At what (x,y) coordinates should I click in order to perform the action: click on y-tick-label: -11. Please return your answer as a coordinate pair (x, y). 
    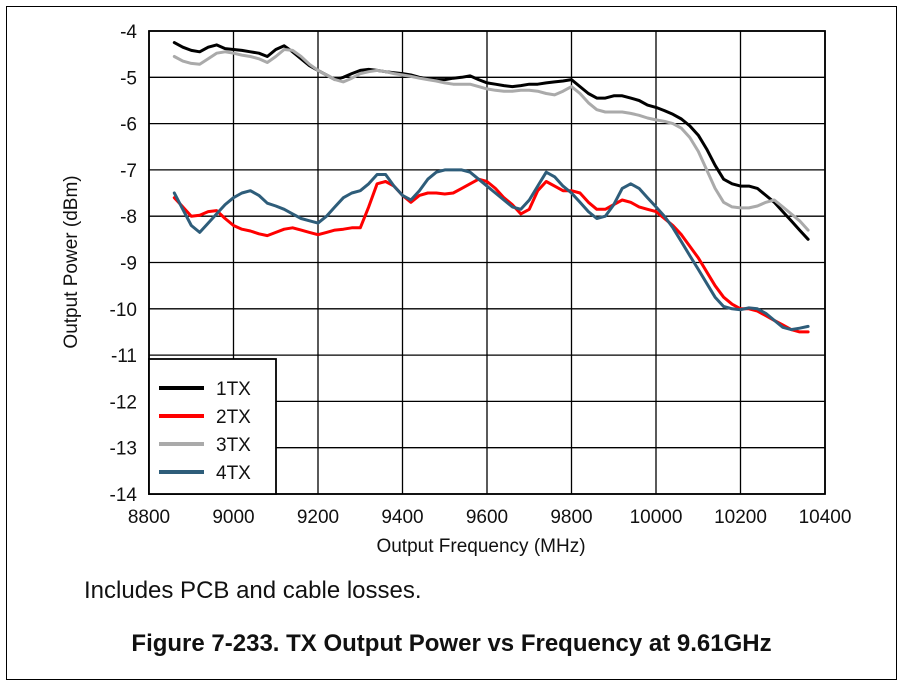
    Looking at the image, I should click on (124, 356).